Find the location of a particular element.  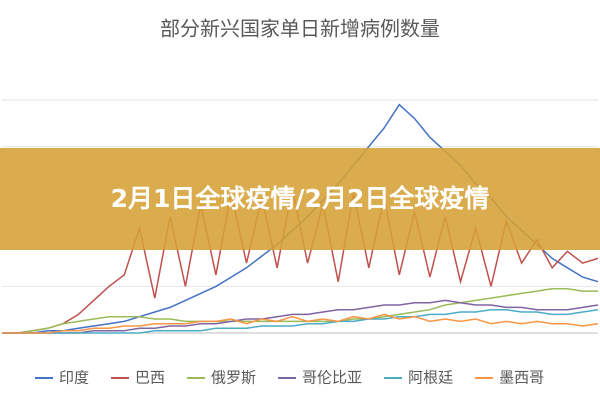

legend-label: 哥伦比亚 is located at coordinates (332, 378).